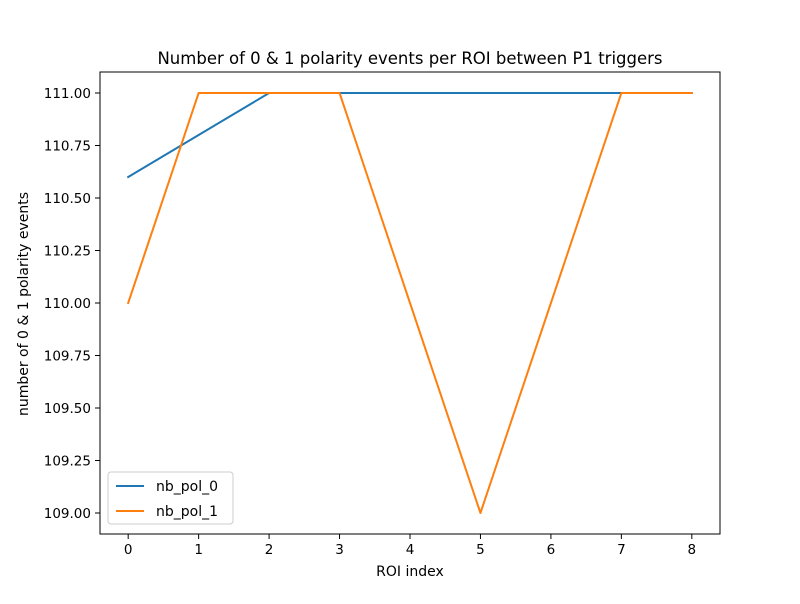  Describe the element at coordinates (67, 252) in the screenshot. I see `y-tick-label: 110.25` at that location.